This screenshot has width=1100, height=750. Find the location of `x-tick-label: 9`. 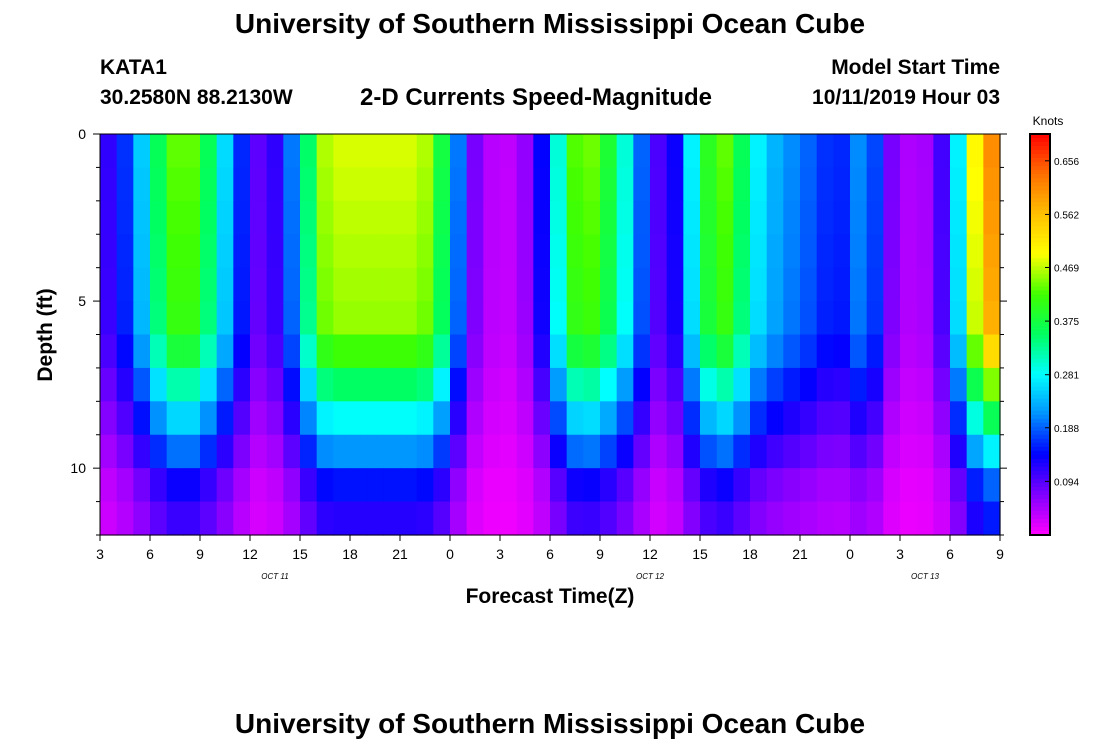

x-tick-label: 9 is located at coordinates (600, 554).